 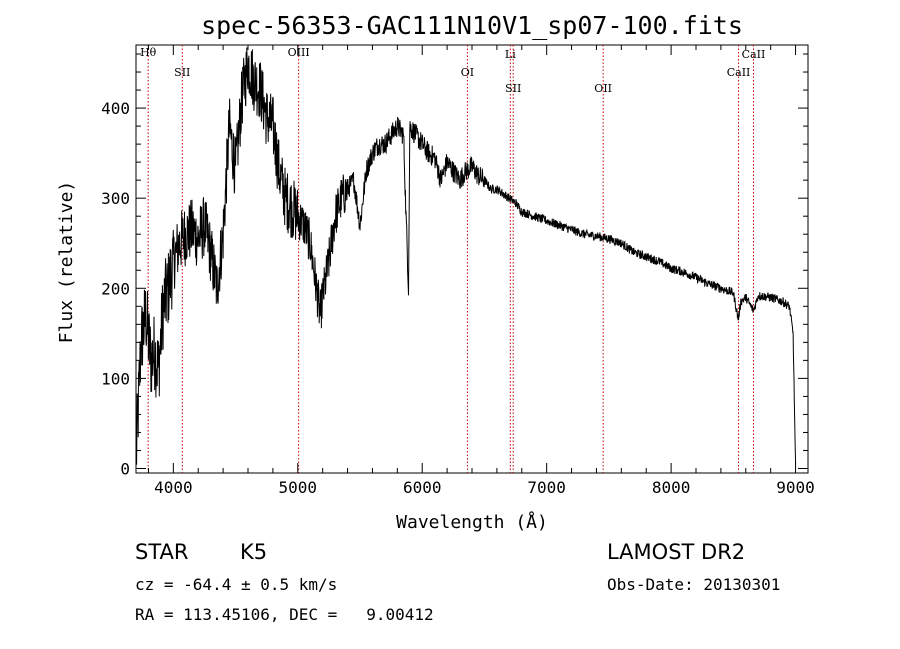 I want to click on object-subclass: K5, so click(x=254, y=552).